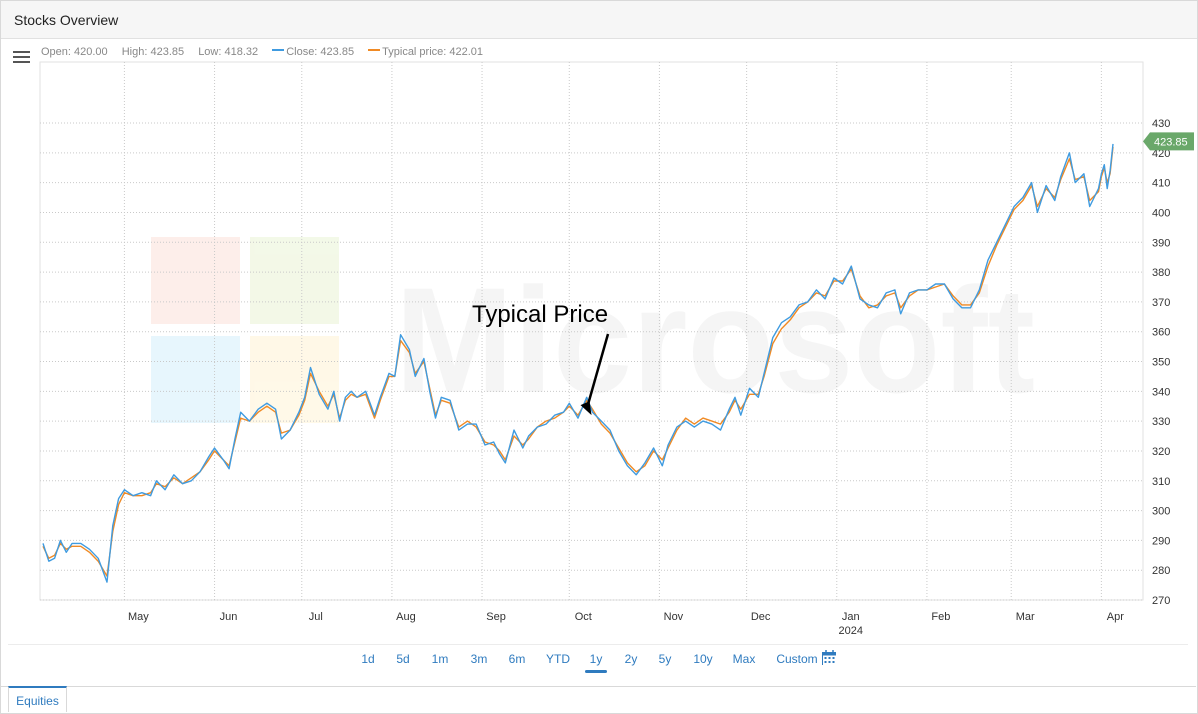  Describe the element at coordinates (21, 57) in the screenshot. I see `hamburger-menu-icon` at that location.